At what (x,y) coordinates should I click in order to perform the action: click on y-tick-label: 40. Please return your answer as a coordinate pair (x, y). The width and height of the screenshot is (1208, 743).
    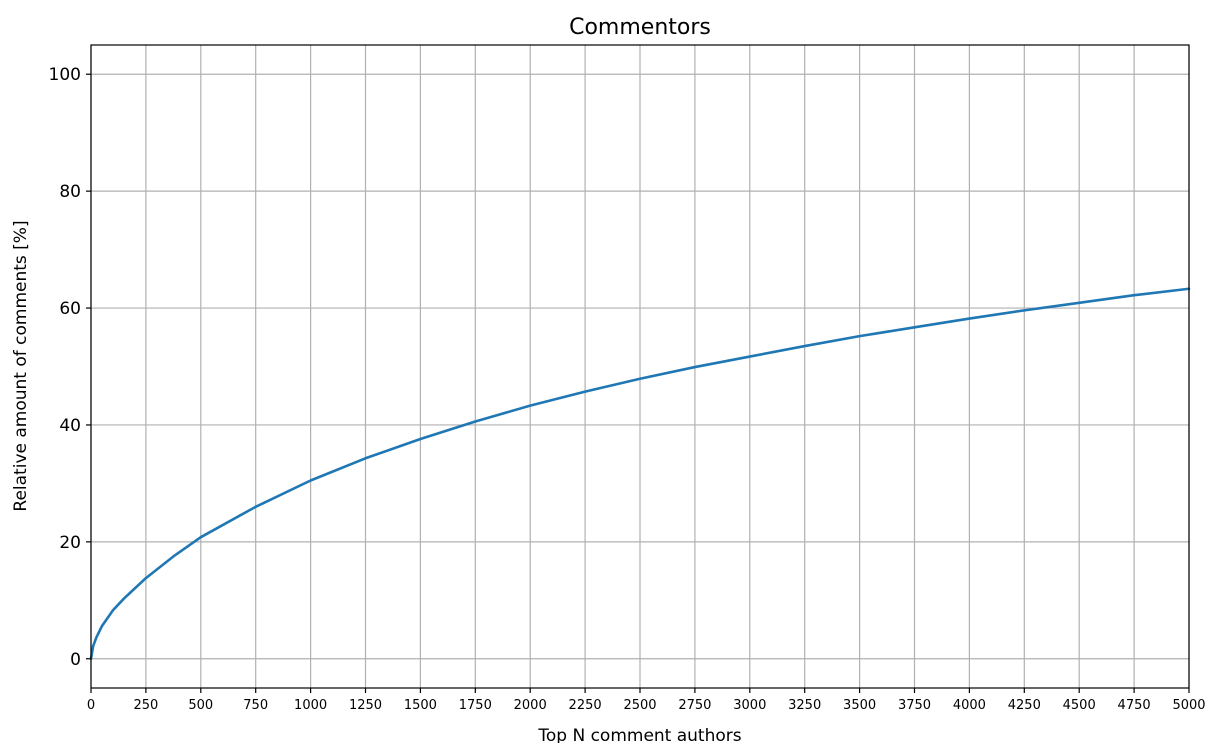
    Looking at the image, I should click on (70, 426).